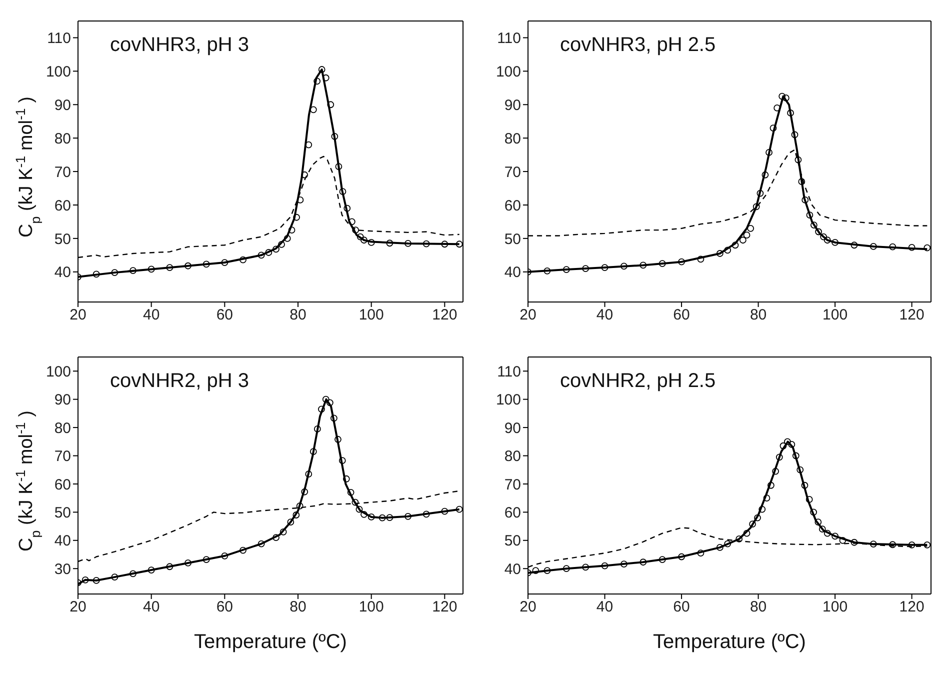 This screenshot has width=949, height=686. Describe the element at coordinates (62, 485) in the screenshot. I see `y-tick-label: 60` at that location.